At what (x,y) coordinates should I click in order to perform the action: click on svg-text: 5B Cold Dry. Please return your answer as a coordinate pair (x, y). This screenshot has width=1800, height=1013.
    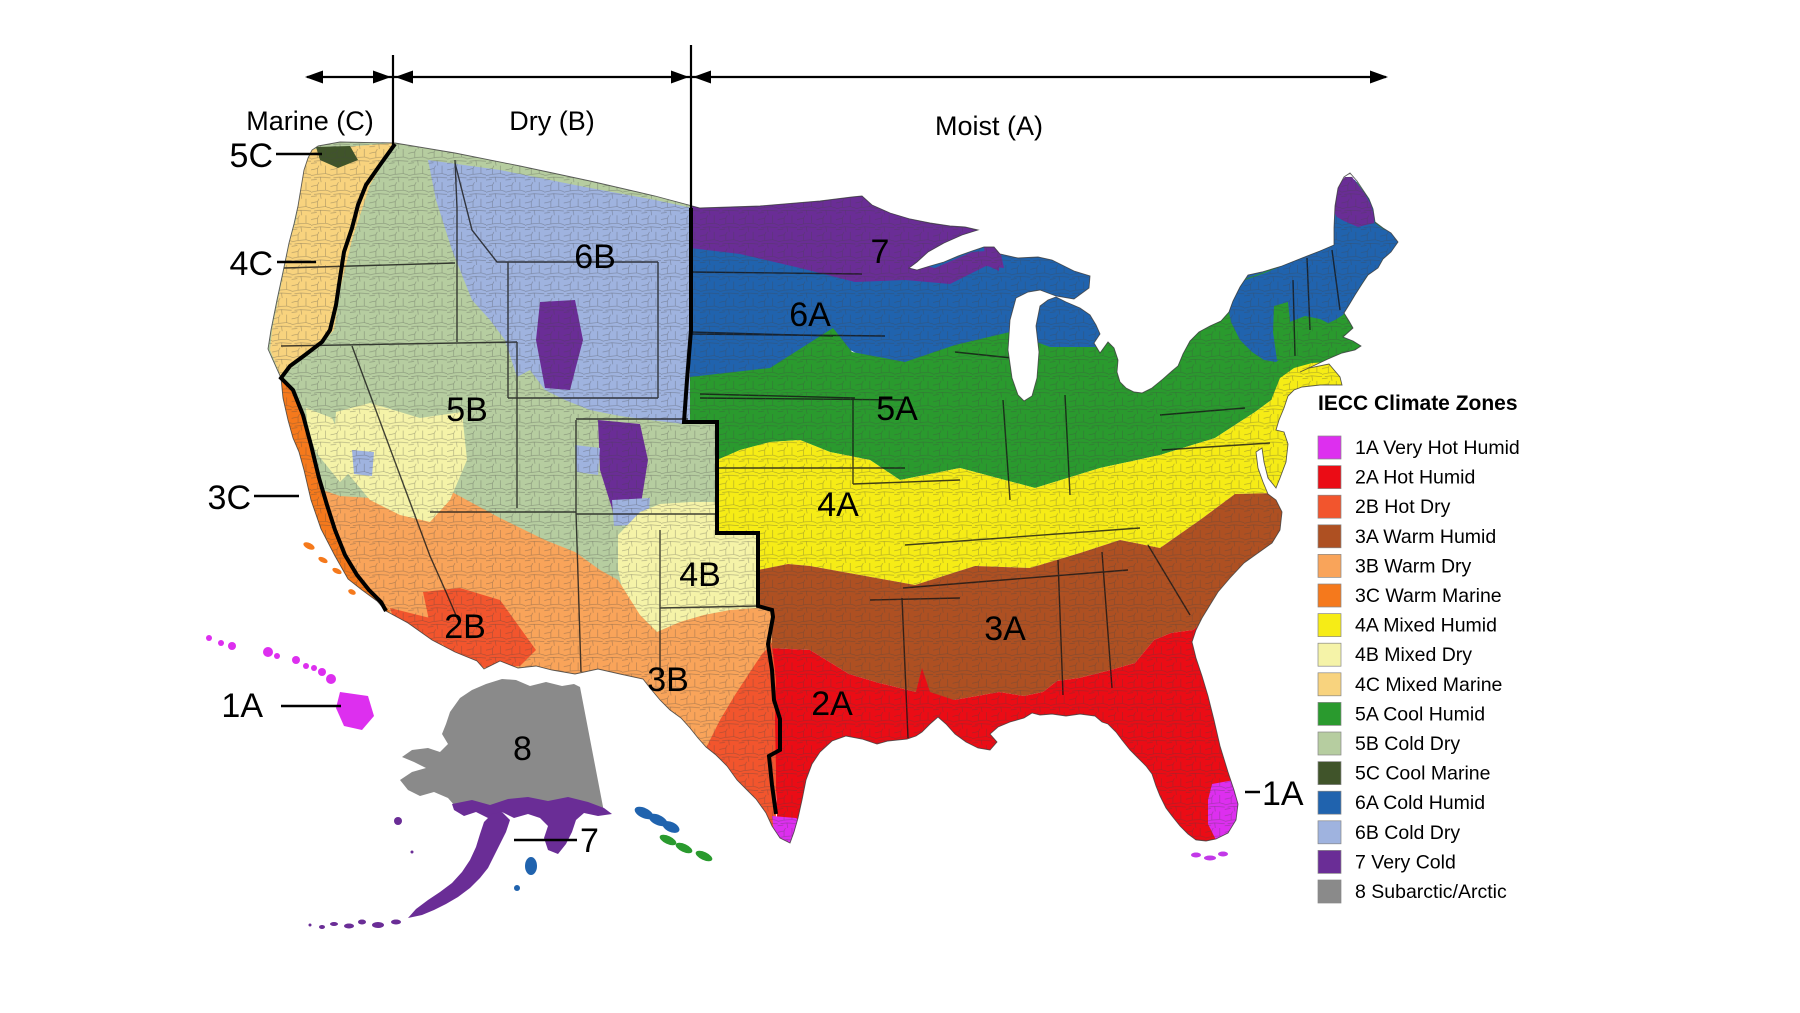
    Looking at the image, I should click on (1407, 744).